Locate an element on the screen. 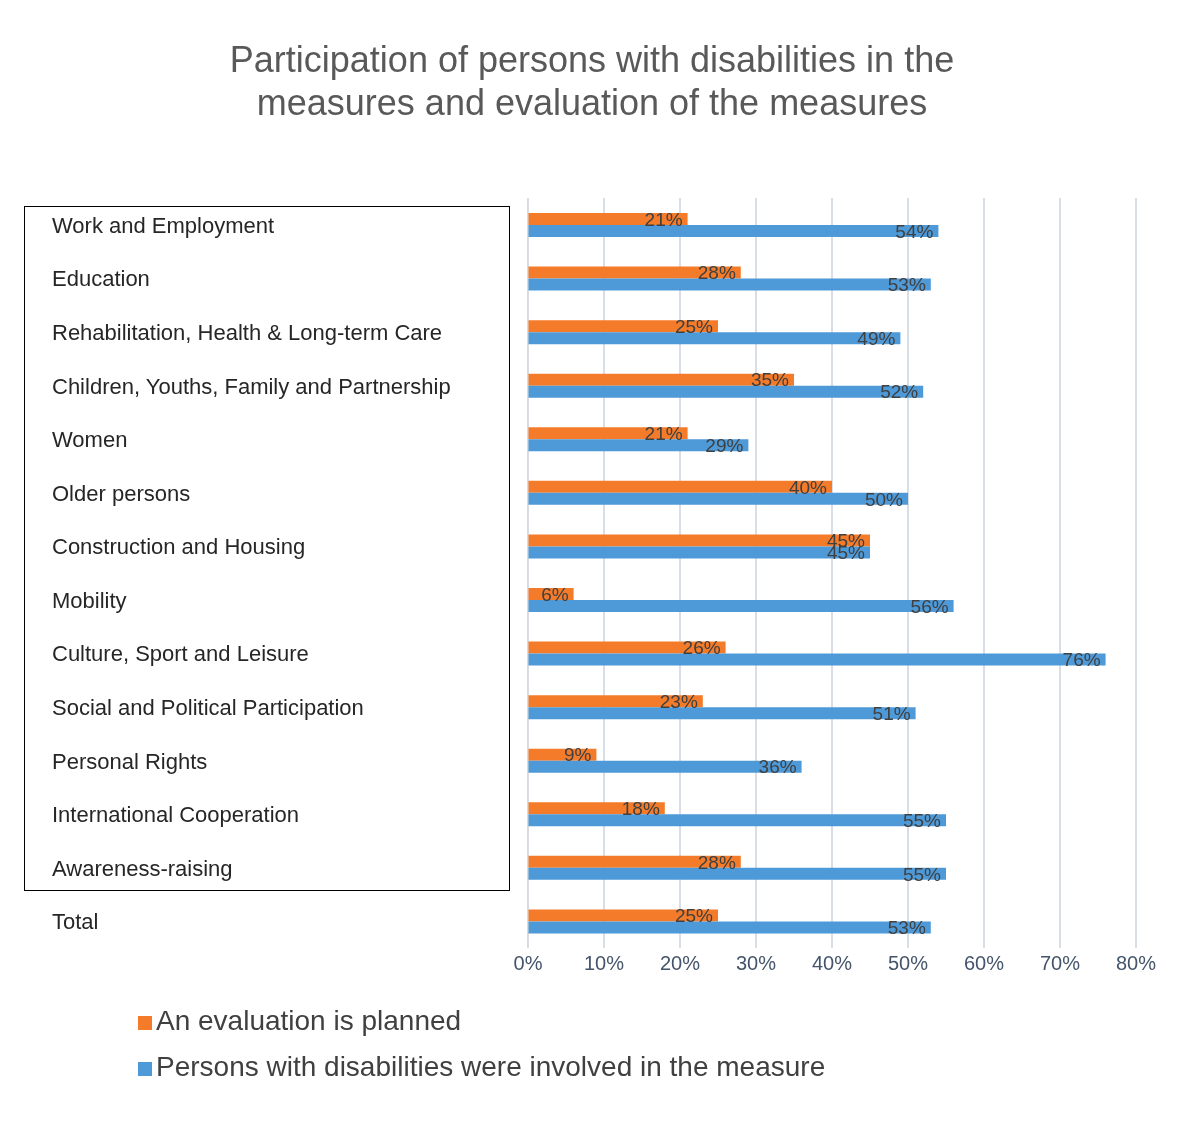 This screenshot has height=1122, width=1184. y-tick-label: International Cooperation is located at coordinates (176, 815).